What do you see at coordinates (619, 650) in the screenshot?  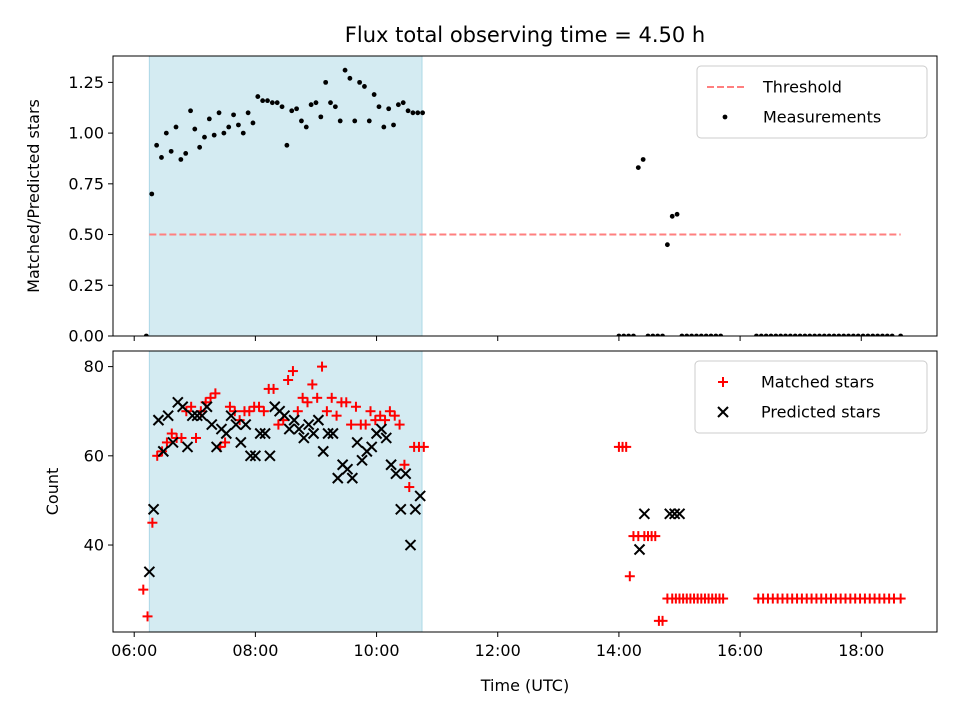 I see `x-tick-label: 14:00` at bounding box center [619, 650].